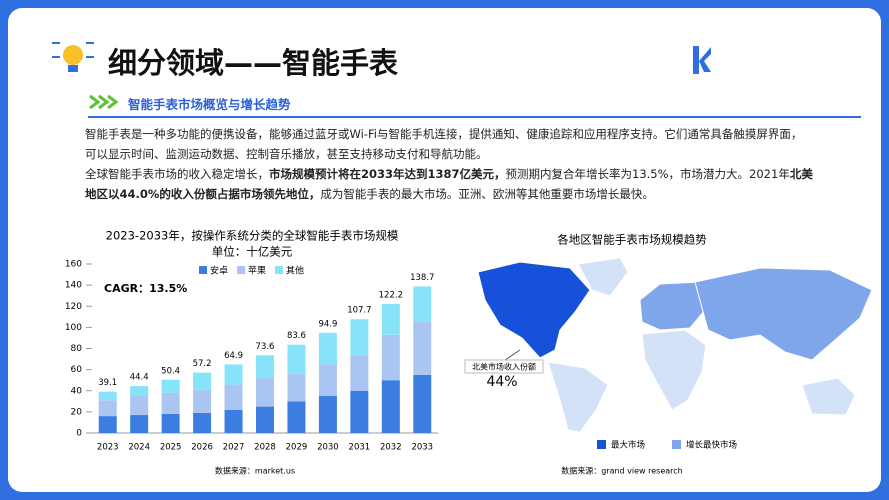 The image size is (889, 500). I want to click on total-label: 57.2, so click(202, 364).